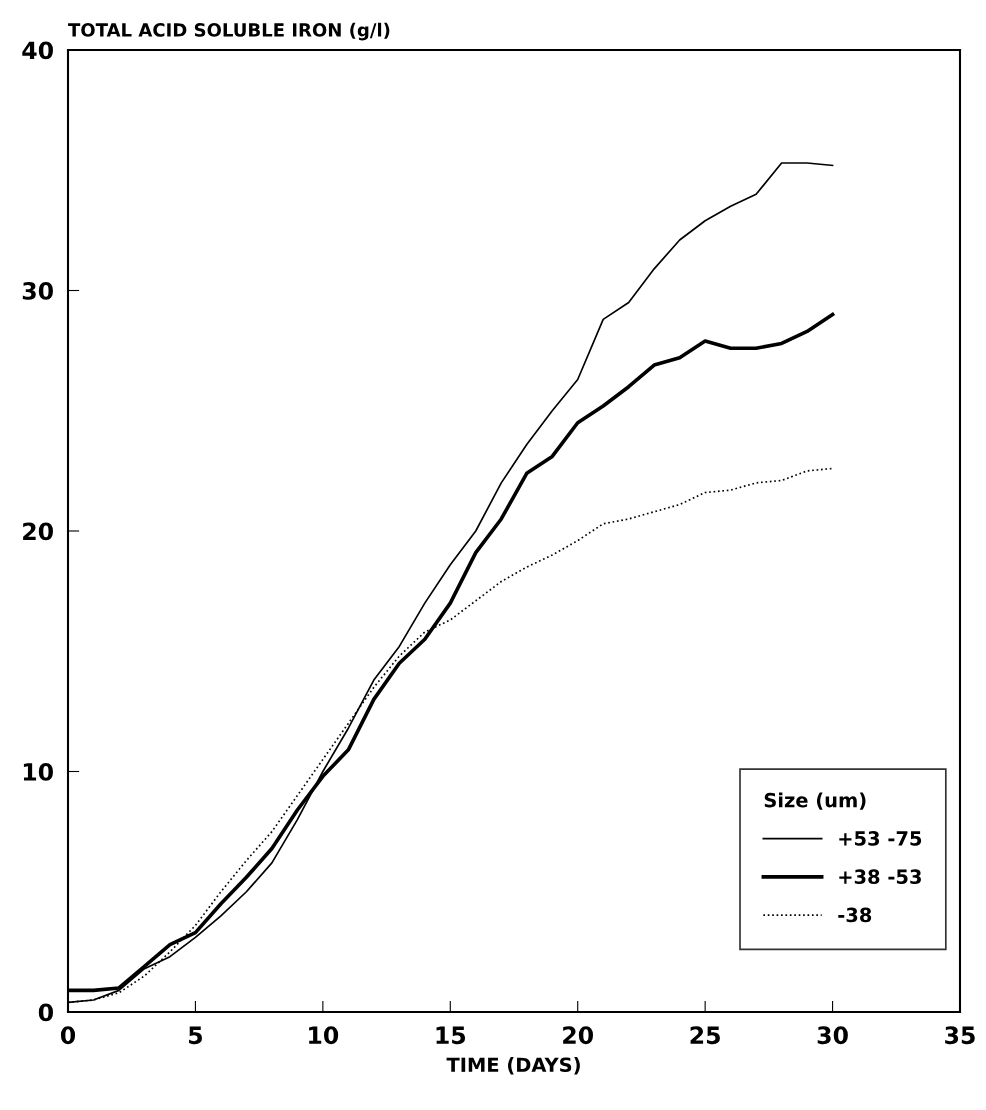  I want to click on y-axis-title: TOTAL ACID SOLUBLE IRON (g/l), so click(229, 31).